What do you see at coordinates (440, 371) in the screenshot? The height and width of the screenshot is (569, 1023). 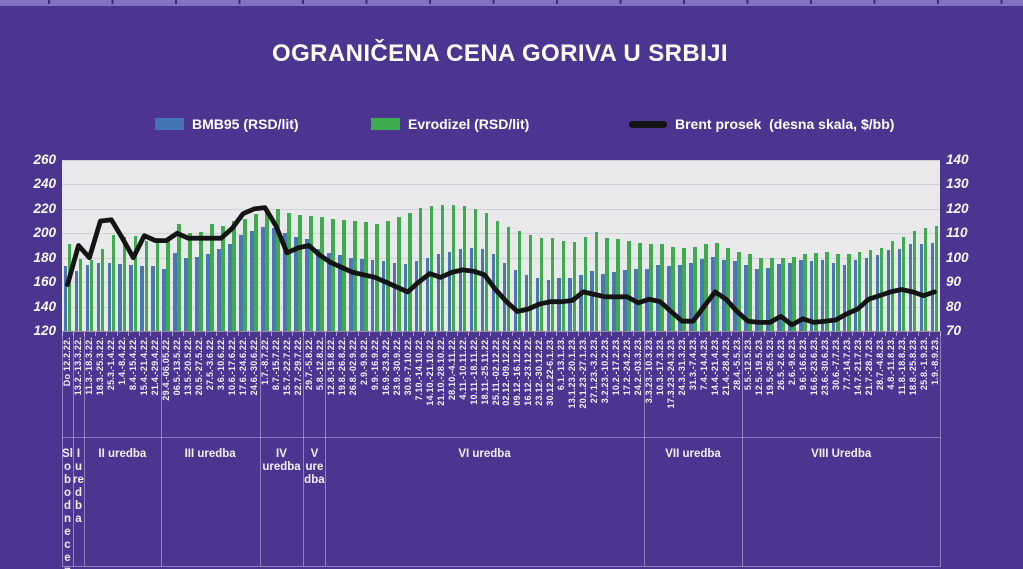 I see `x-axis-label: 21.10.-28.10.22.` at bounding box center [440, 371].